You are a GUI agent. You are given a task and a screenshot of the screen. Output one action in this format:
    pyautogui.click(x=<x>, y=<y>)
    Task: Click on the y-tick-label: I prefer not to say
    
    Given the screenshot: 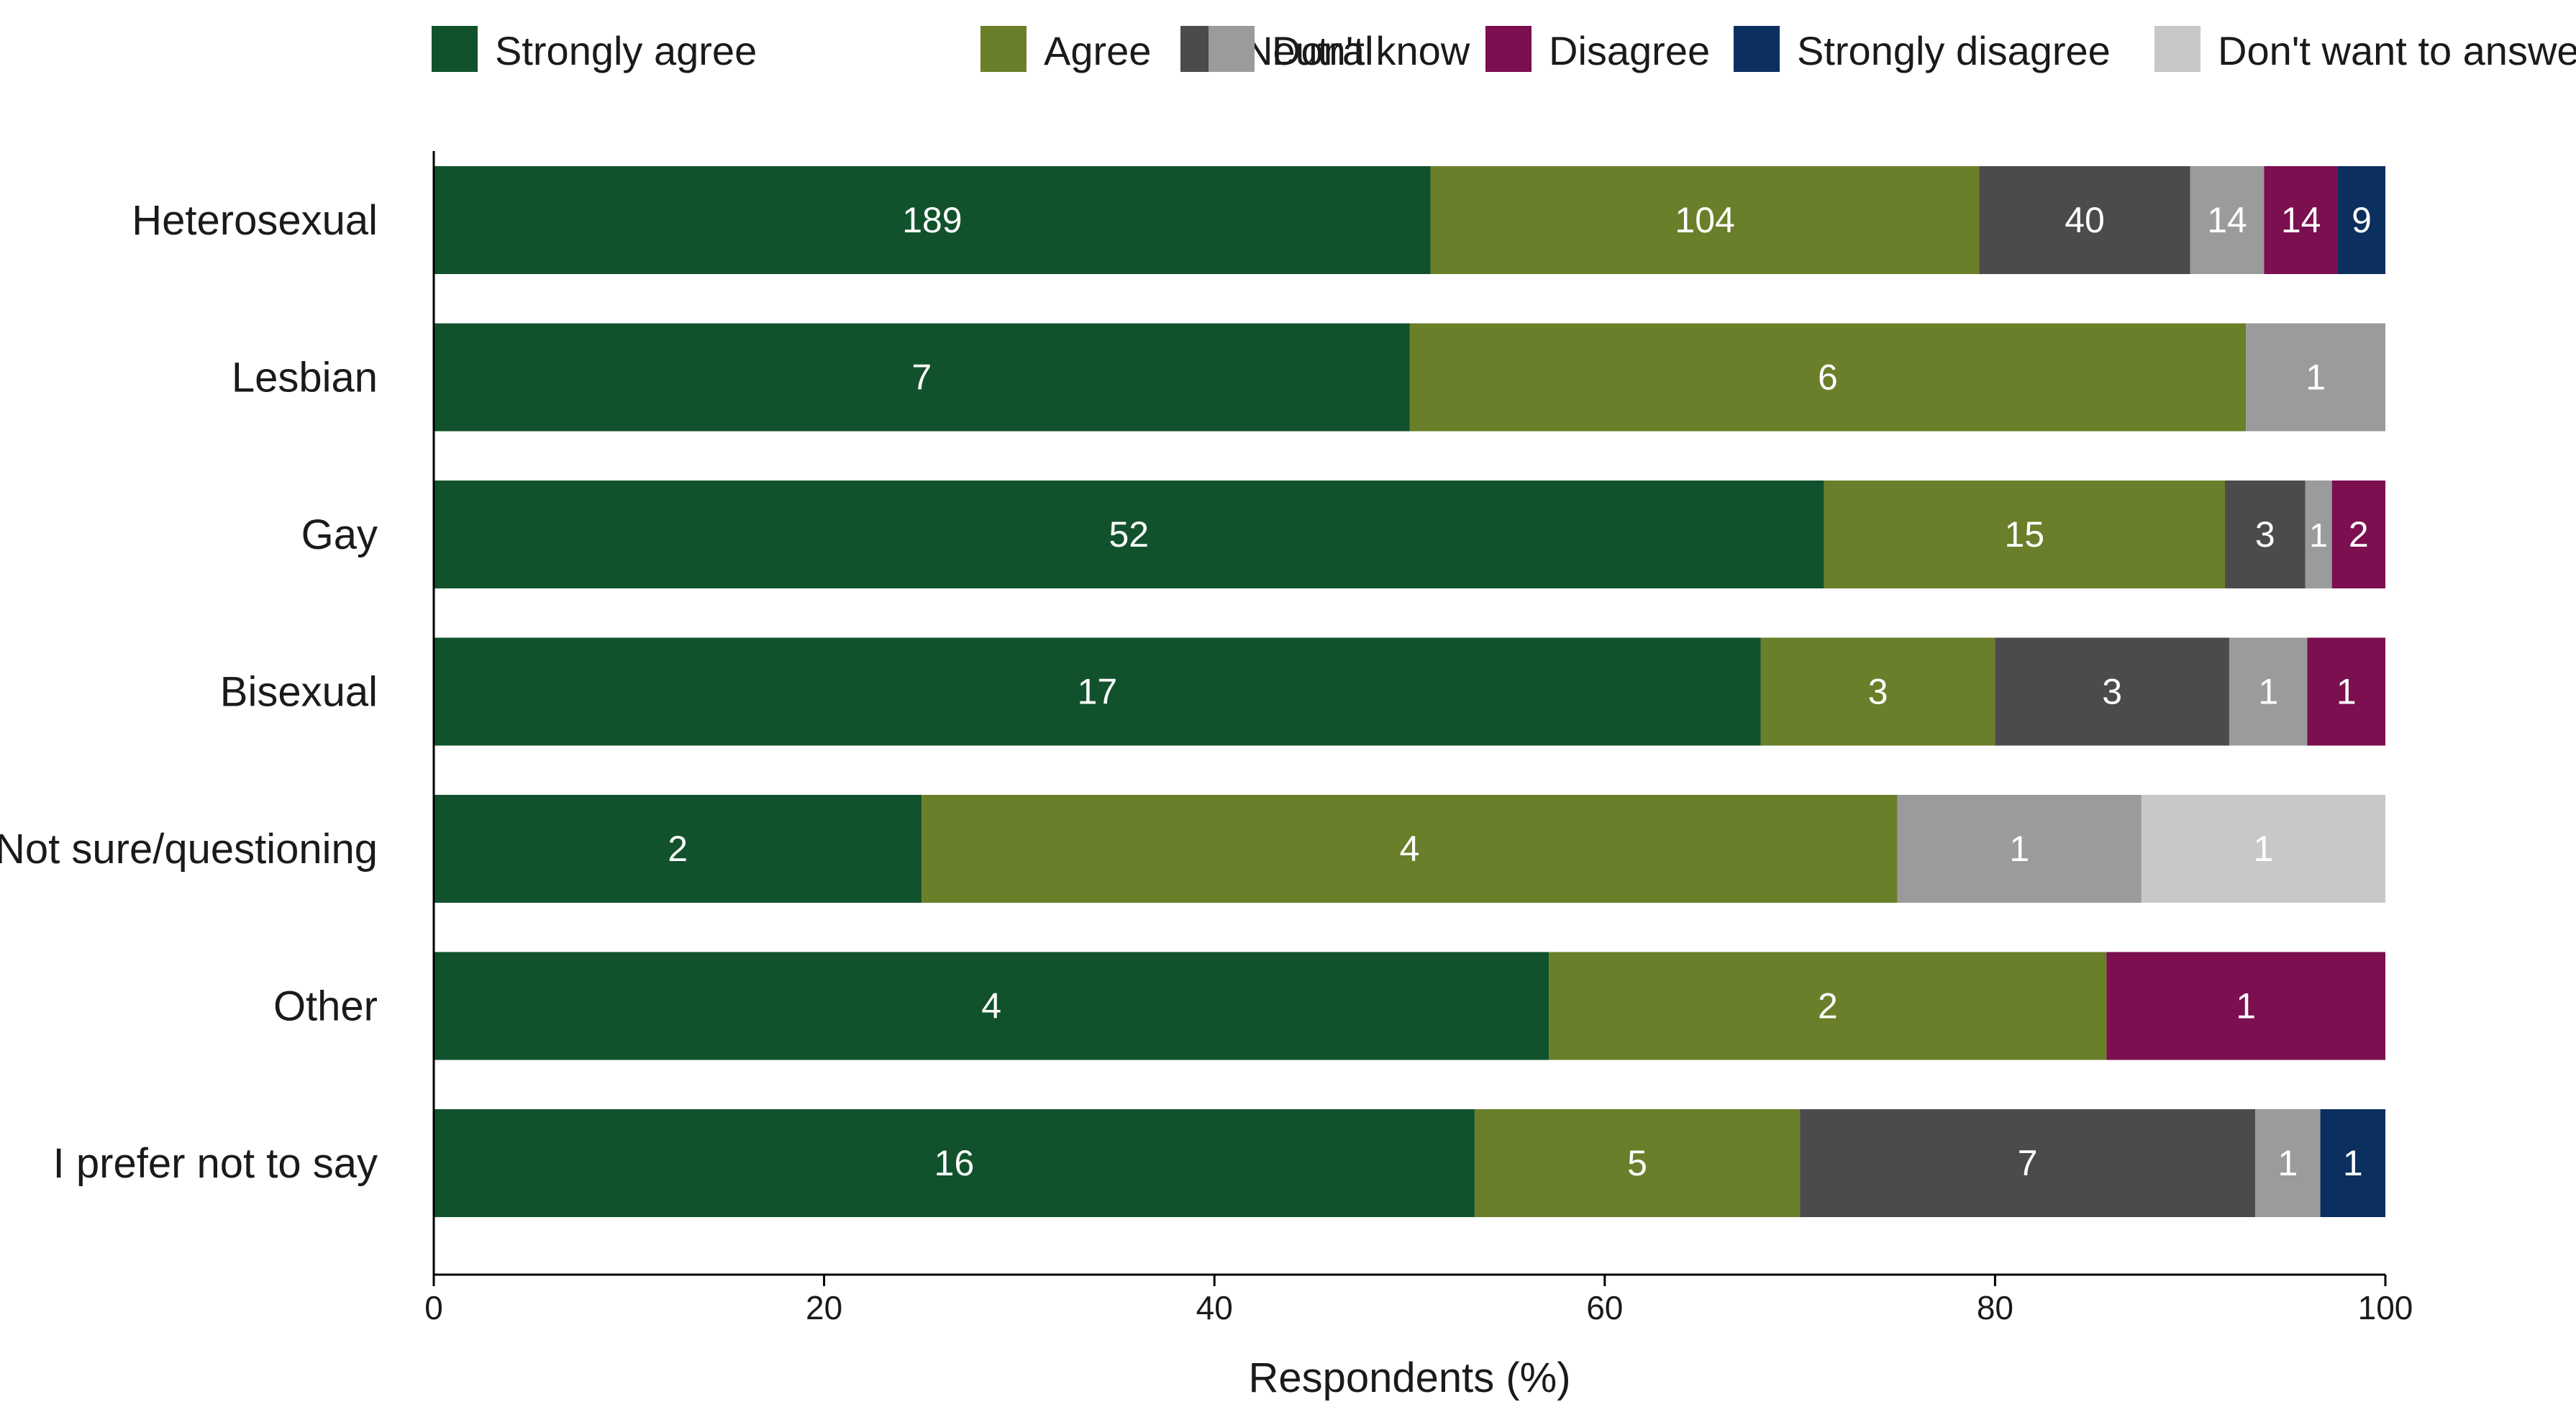 What is the action you would take?
    pyautogui.click(x=215, y=1163)
    